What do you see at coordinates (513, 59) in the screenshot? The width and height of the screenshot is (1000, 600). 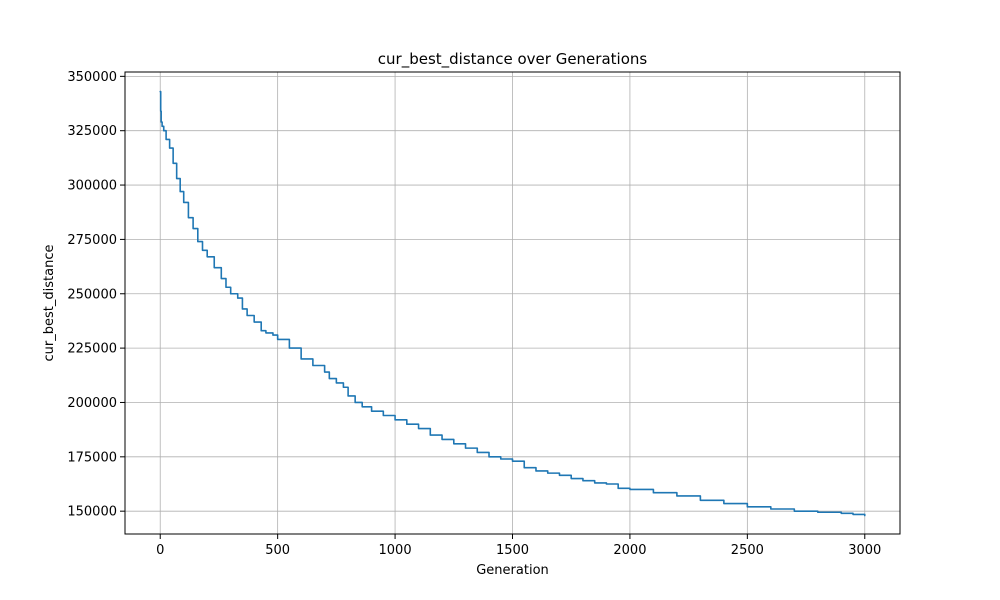 I see `chart-title: cur_best_distance over Generations` at bounding box center [513, 59].